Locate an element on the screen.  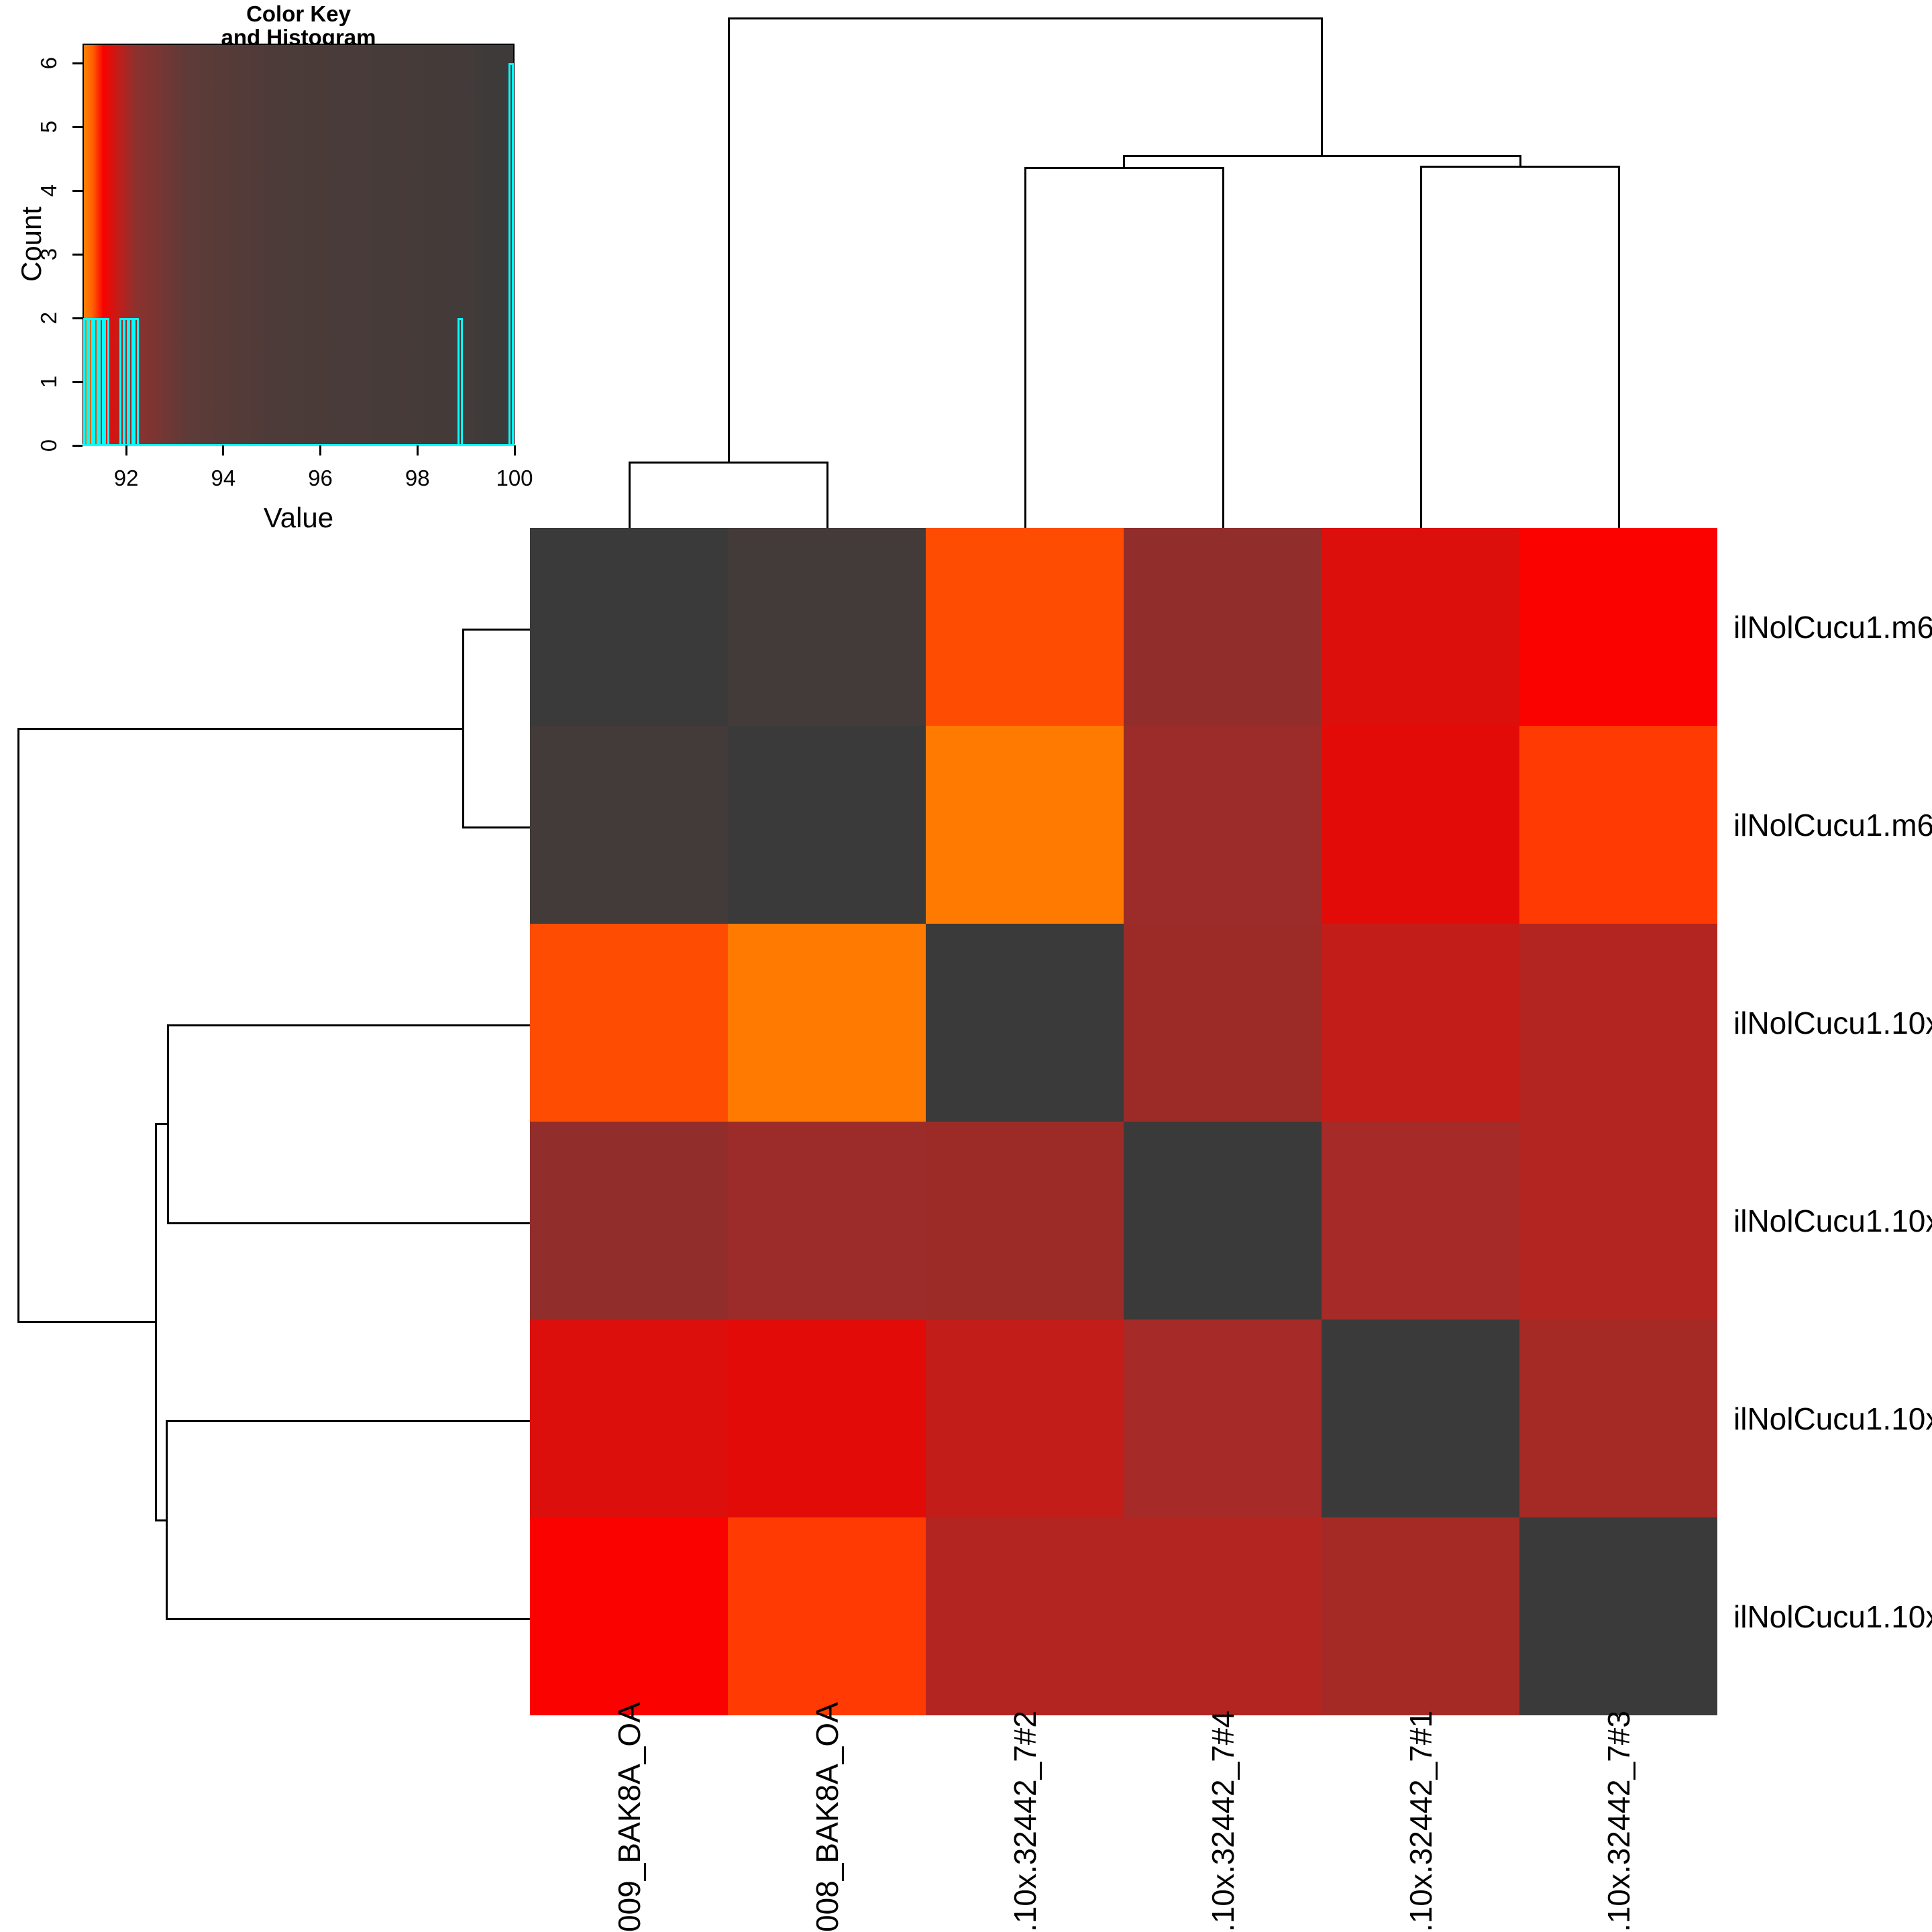
heatmap-cell-r5c4 is located at coordinates (1223, 1418).